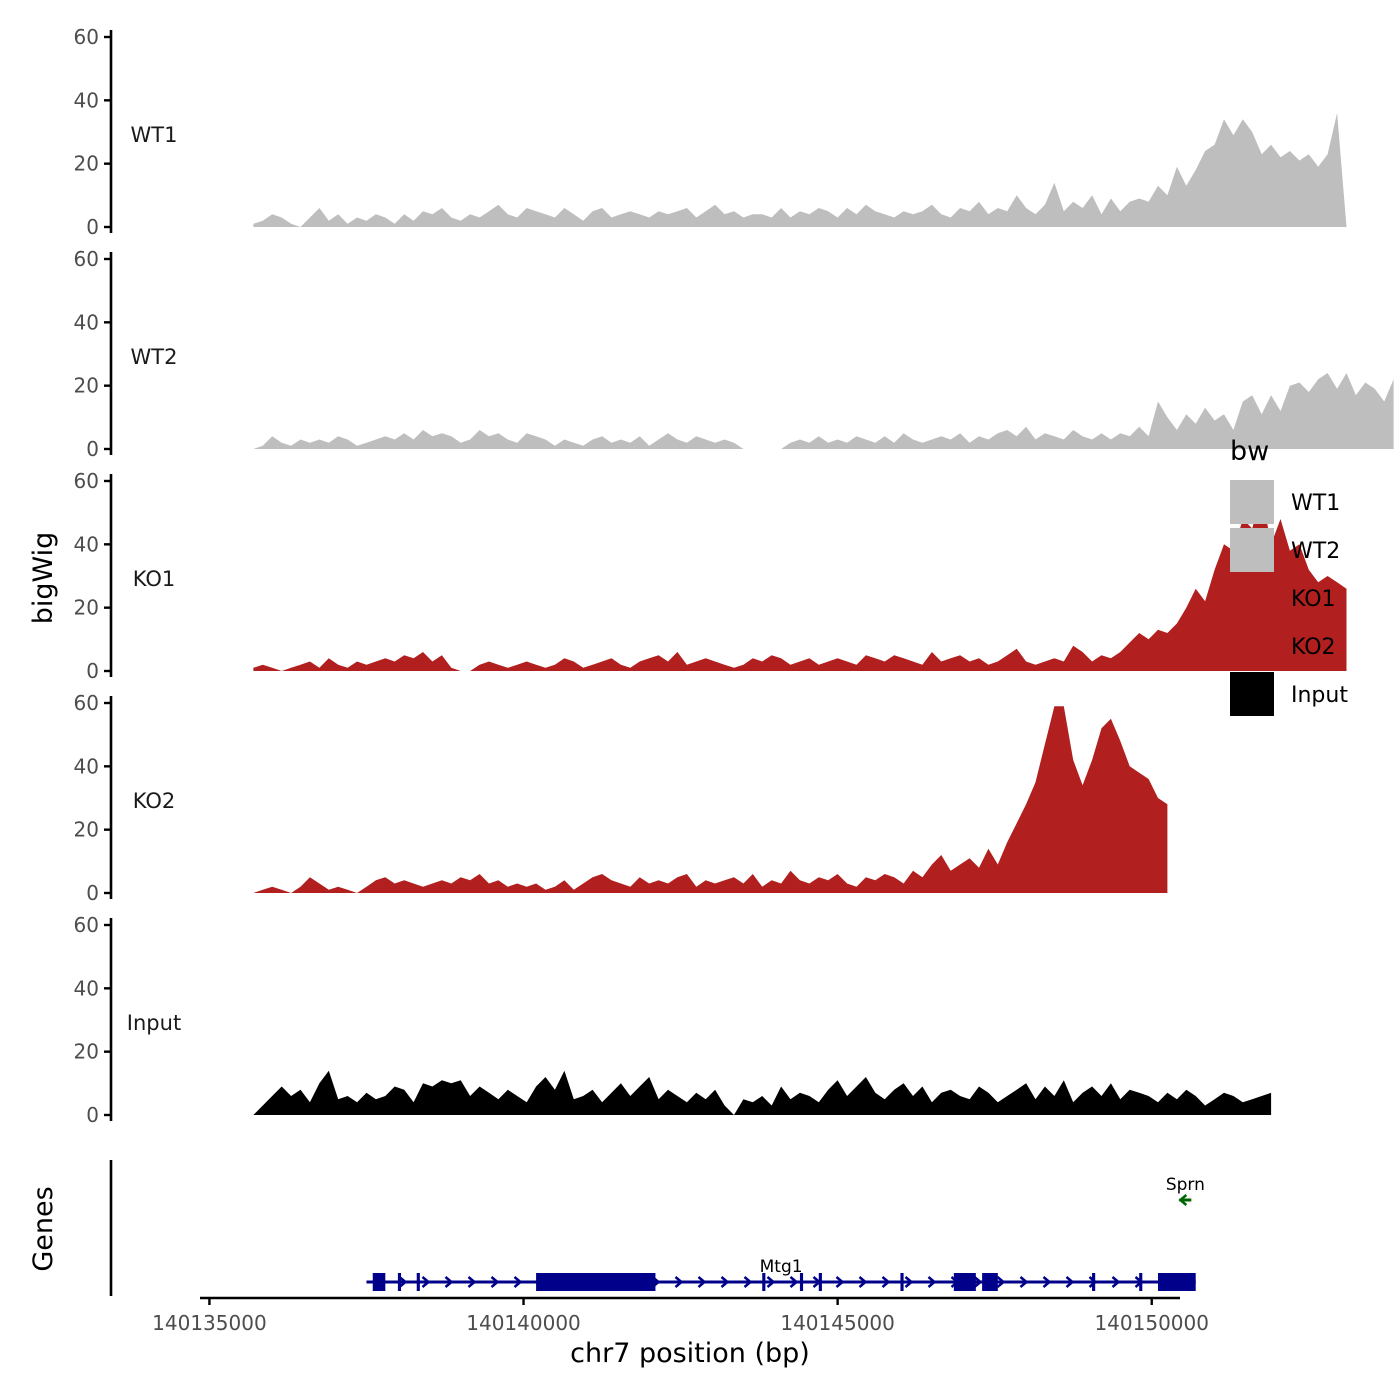 The height and width of the screenshot is (1400, 1400). I want to click on area-wt2, so click(823, 411).